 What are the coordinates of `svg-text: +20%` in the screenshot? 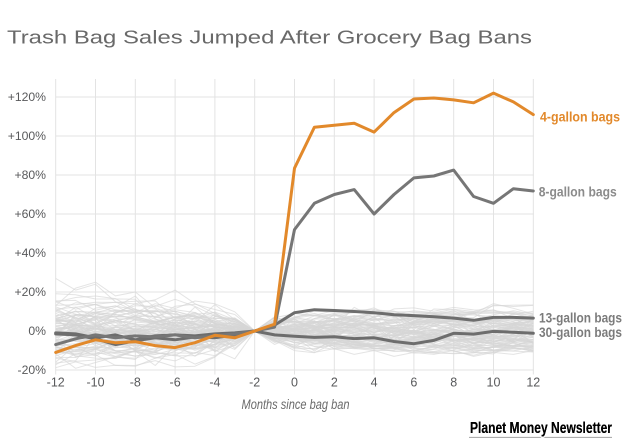 It's located at (30, 292).